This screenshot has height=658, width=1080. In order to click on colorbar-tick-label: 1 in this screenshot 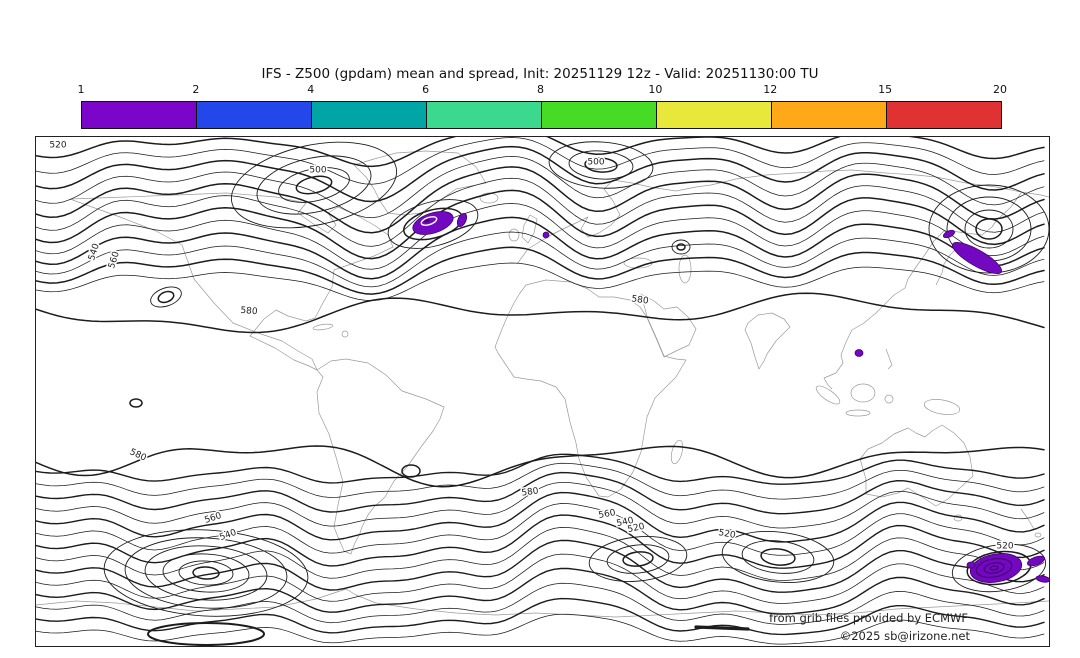, I will do `click(81, 89)`.